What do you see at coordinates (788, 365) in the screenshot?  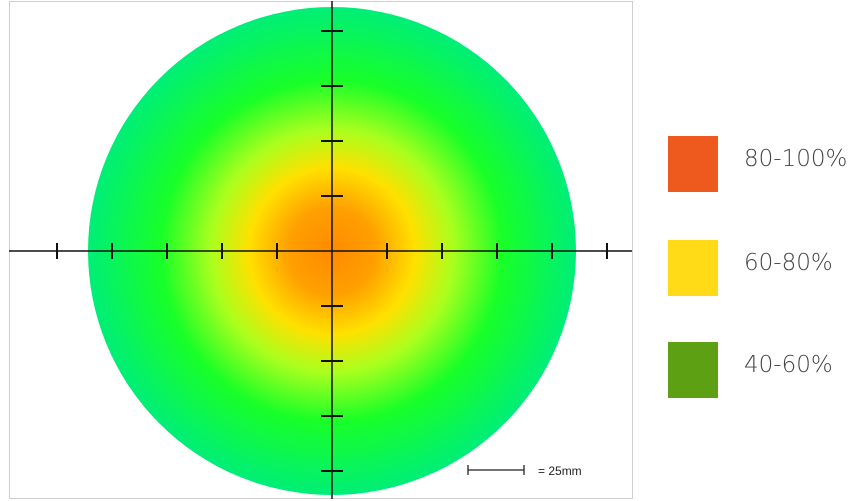 I see `legend-label: 40-60%` at bounding box center [788, 365].